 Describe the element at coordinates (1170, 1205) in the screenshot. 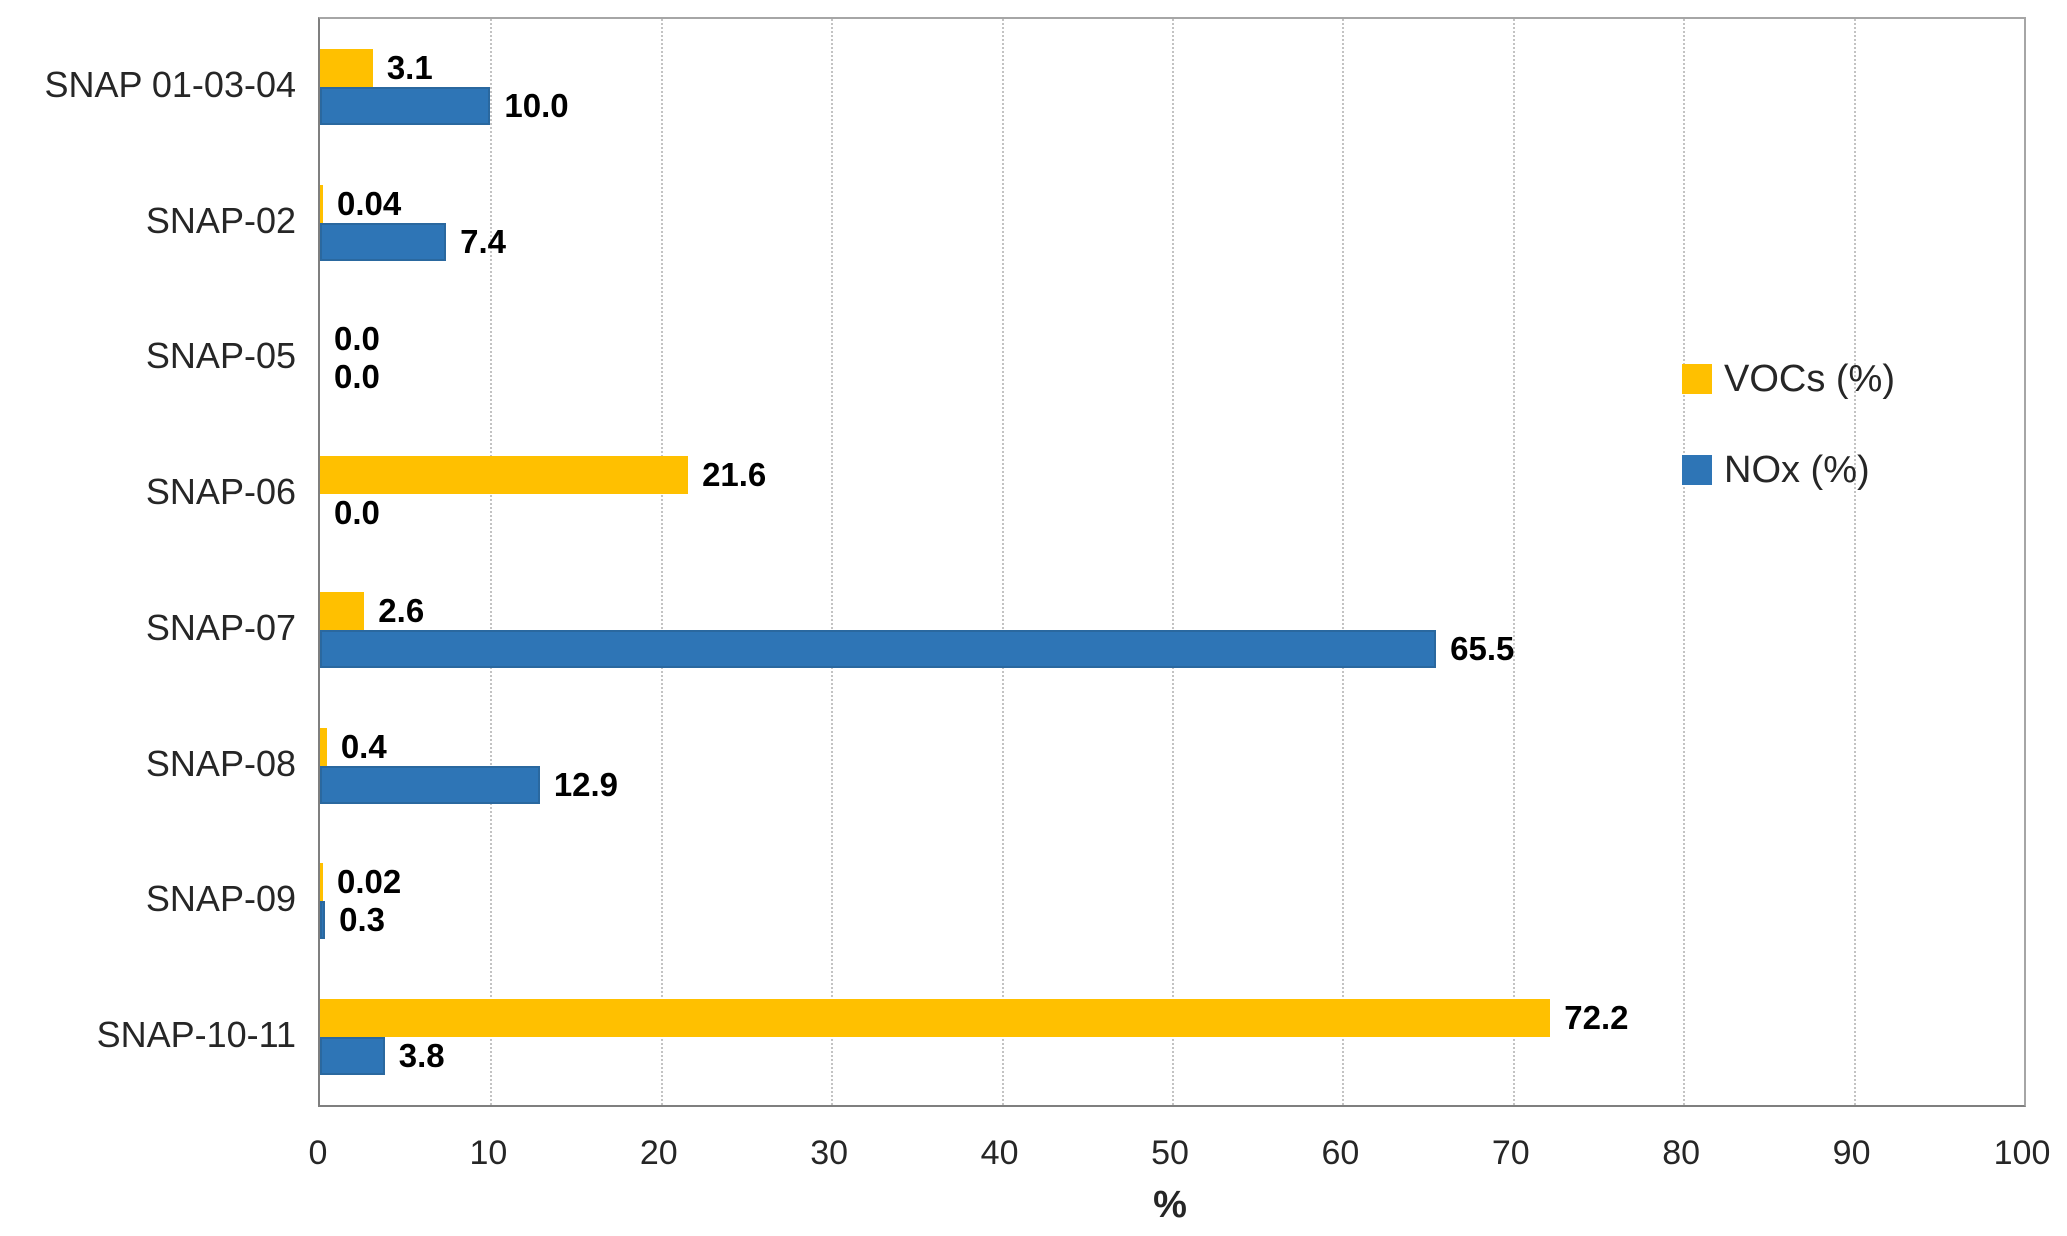

I see `x-axis-title: %` at that location.